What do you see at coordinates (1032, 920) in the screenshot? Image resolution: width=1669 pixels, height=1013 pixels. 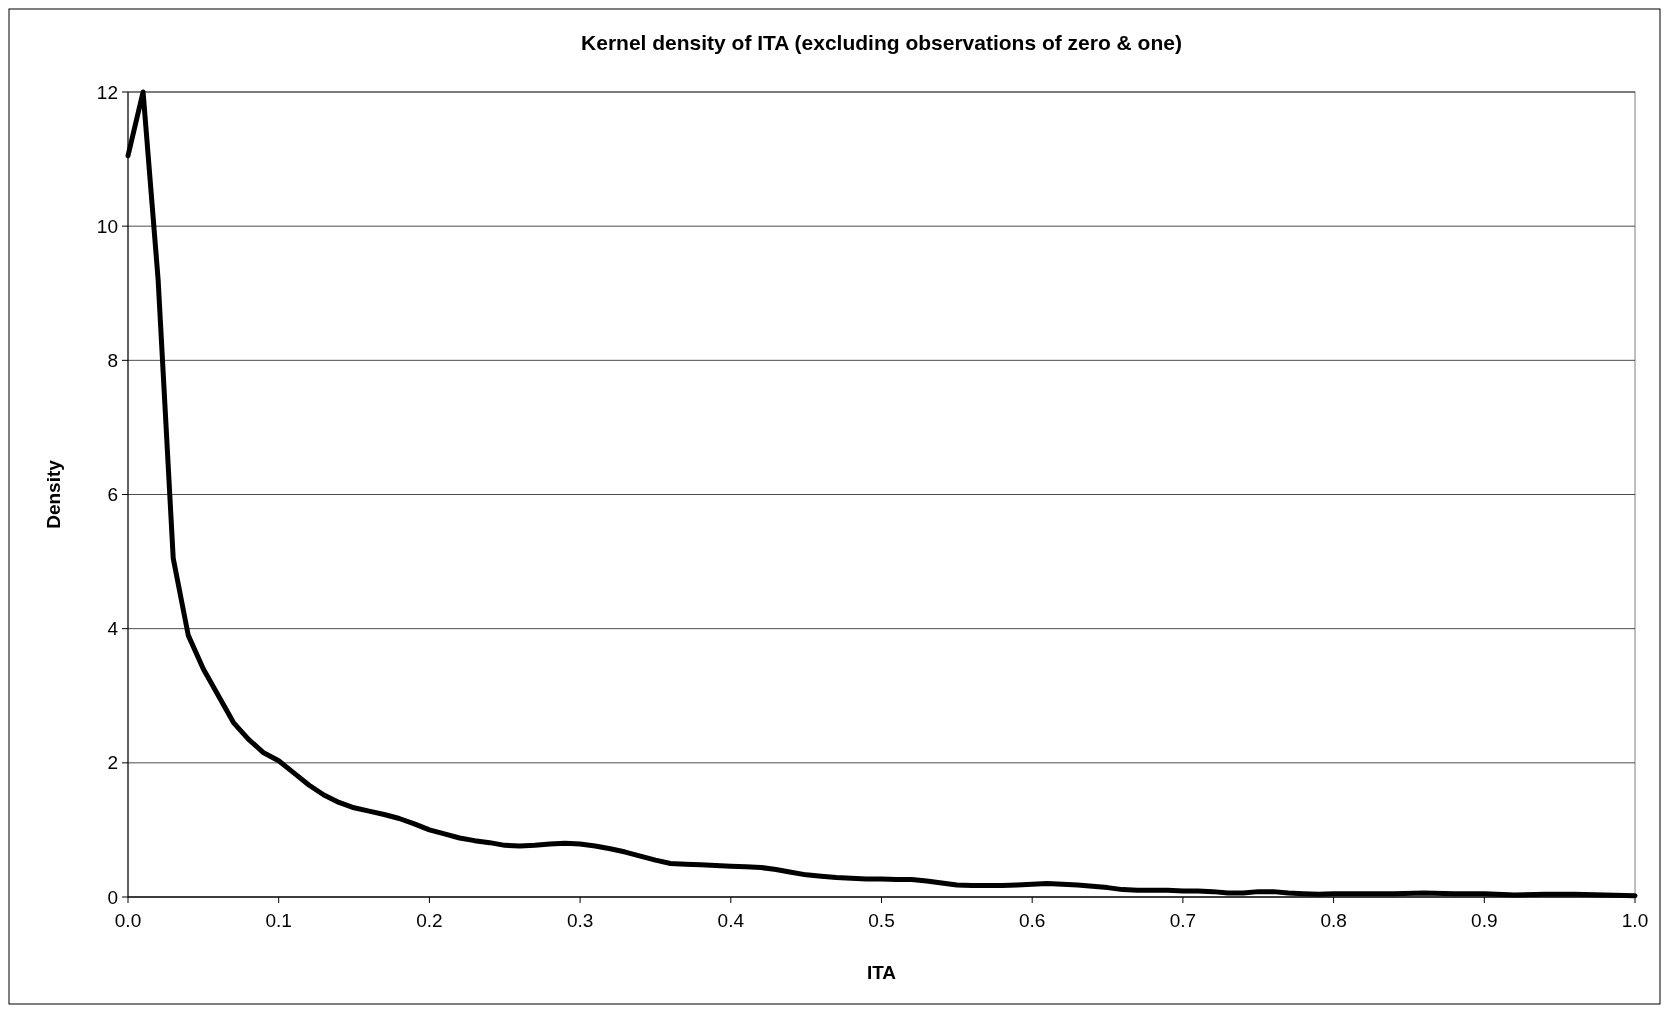 I see `x-tick-label: 0.6` at bounding box center [1032, 920].